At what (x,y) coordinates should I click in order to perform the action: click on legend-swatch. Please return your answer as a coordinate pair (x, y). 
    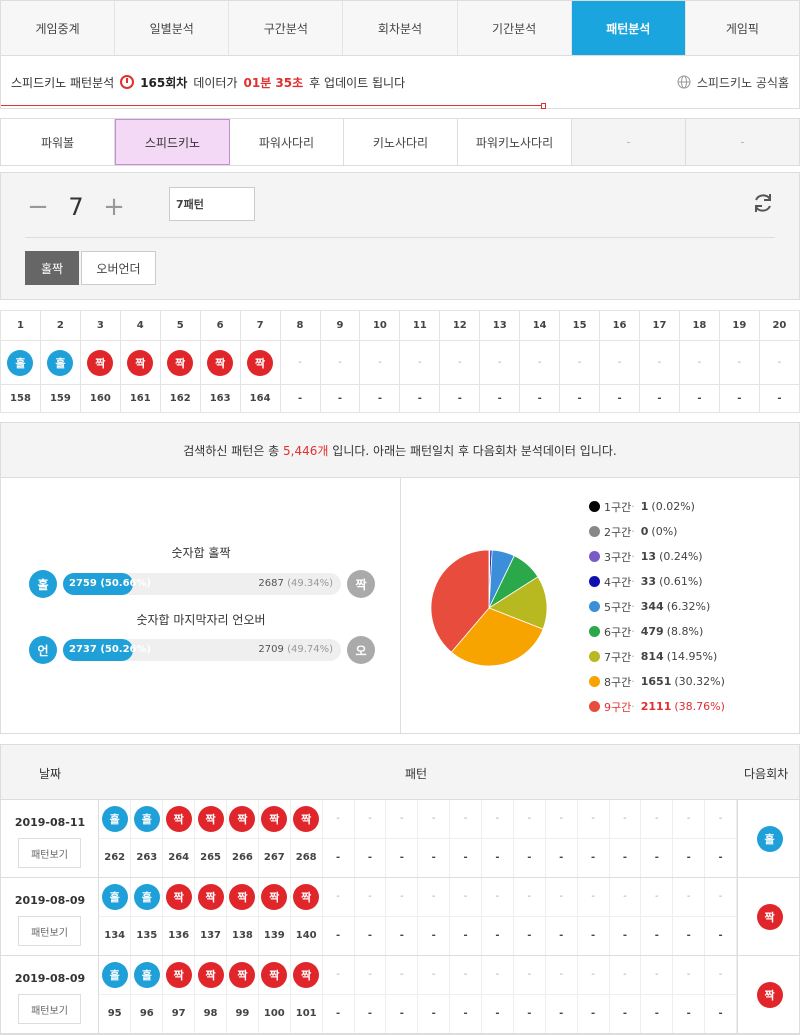
    Looking at the image, I should click on (594, 506).